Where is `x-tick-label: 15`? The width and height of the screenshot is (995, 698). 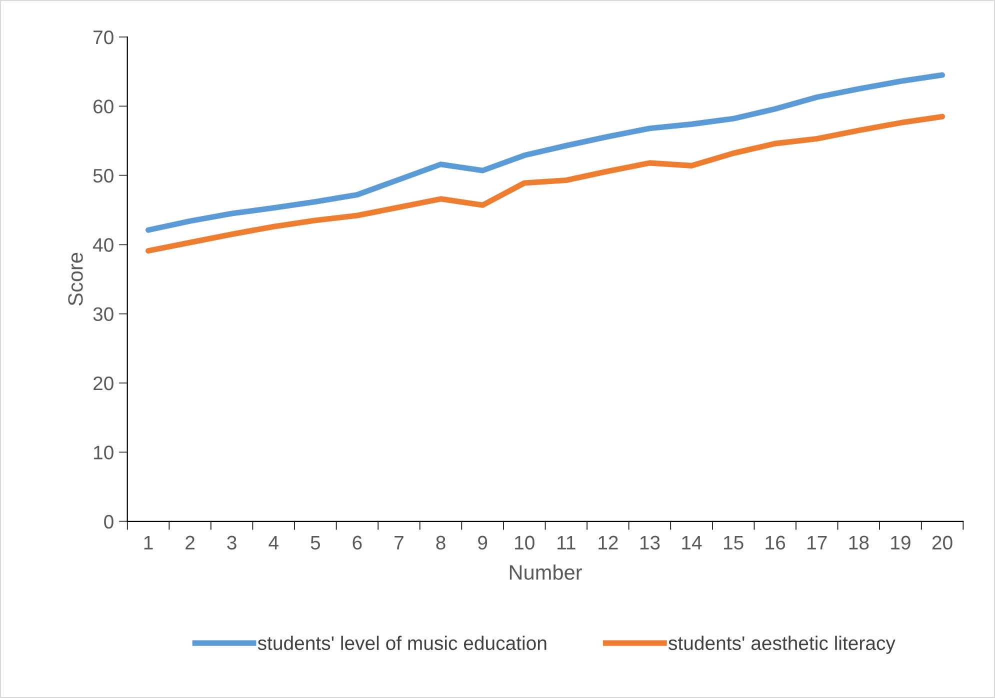
x-tick-label: 15 is located at coordinates (734, 543).